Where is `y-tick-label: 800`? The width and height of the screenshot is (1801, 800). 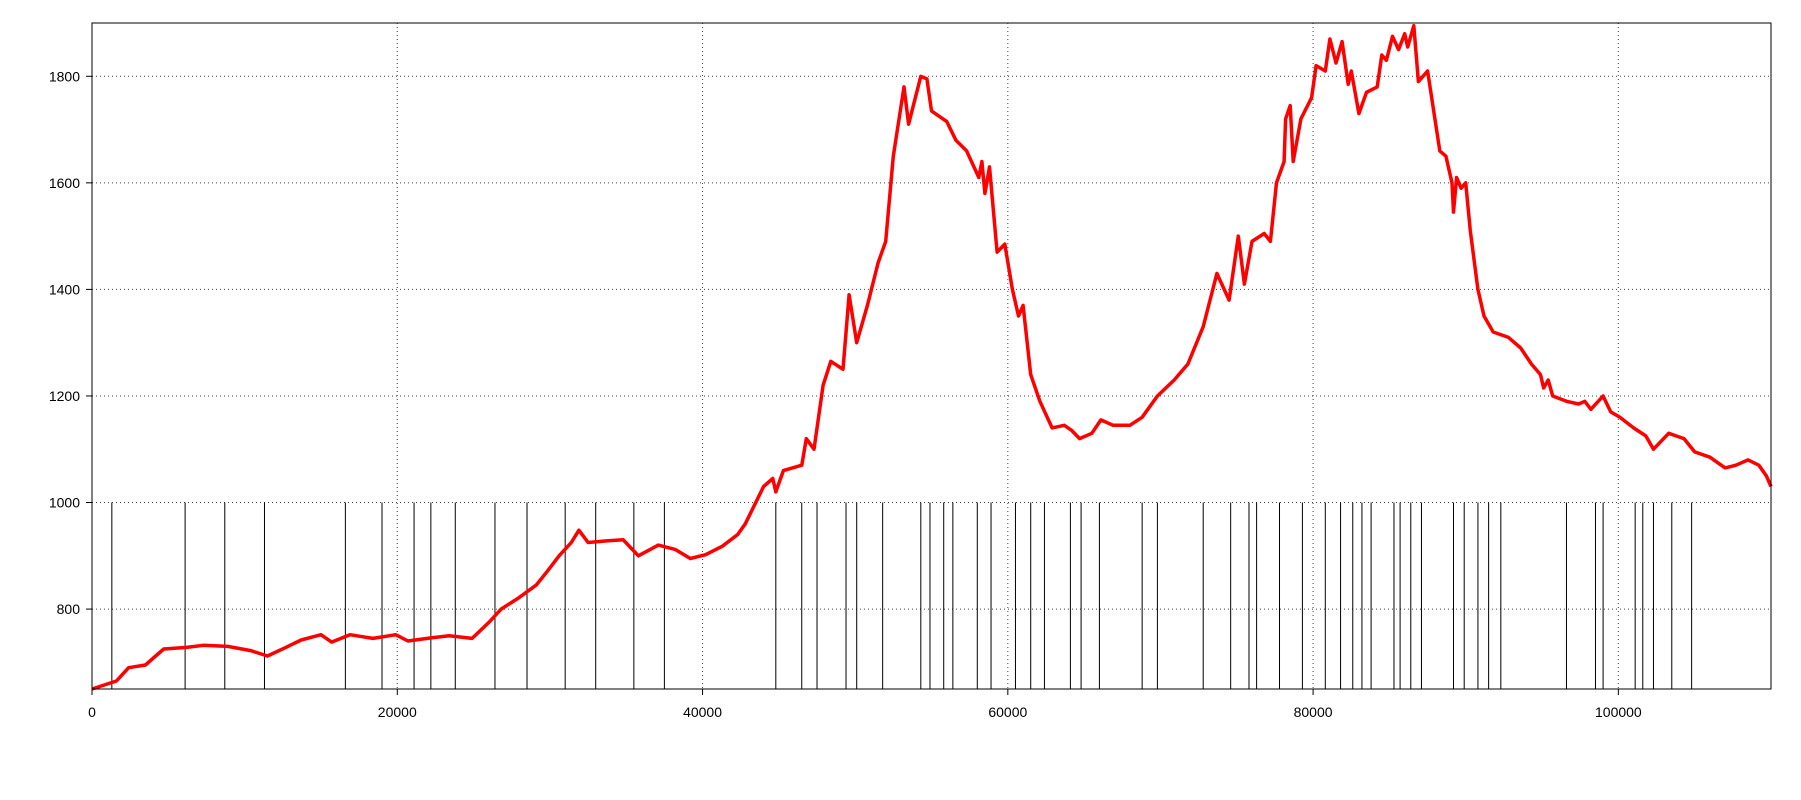
y-tick-label: 800 is located at coordinates (69, 609).